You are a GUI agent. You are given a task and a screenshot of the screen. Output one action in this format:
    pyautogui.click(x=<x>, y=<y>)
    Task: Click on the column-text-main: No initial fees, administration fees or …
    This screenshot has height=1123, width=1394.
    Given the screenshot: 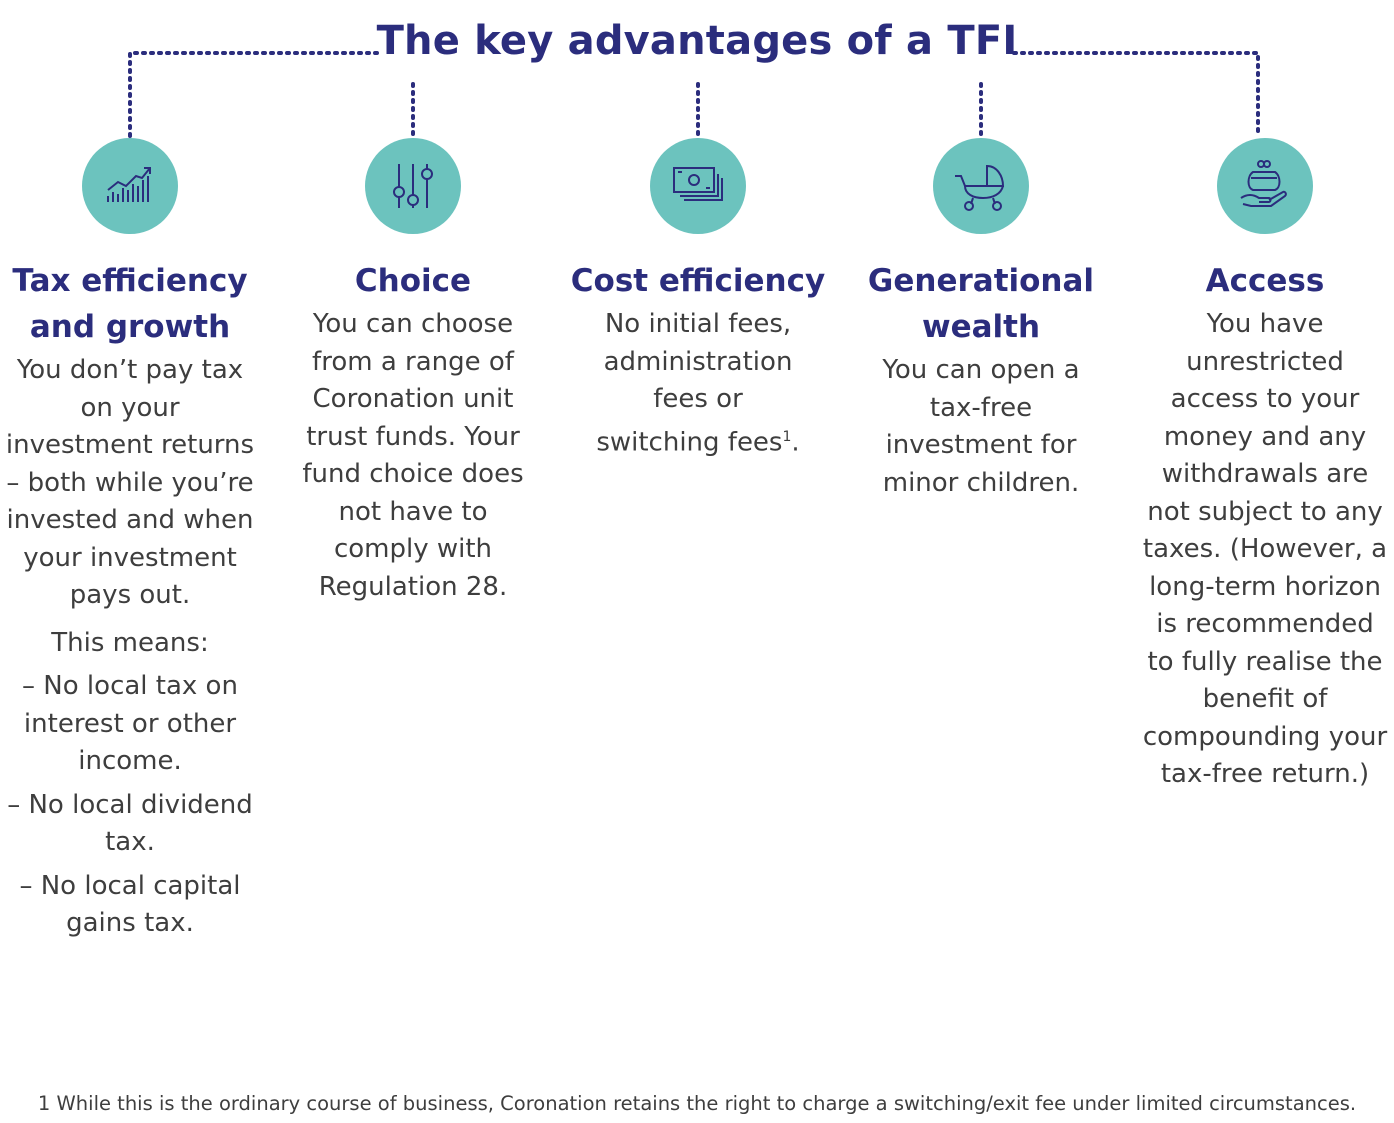 What is the action you would take?
    pyautogui.click(x=694, y=383)
    